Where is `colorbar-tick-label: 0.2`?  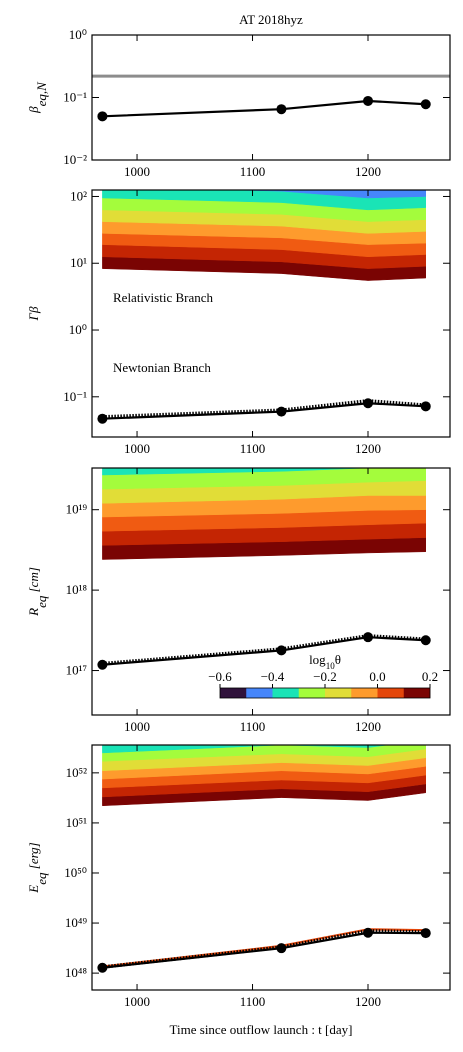
colorbar-tick-label: 0.2 is located at coordinates (430, 676).